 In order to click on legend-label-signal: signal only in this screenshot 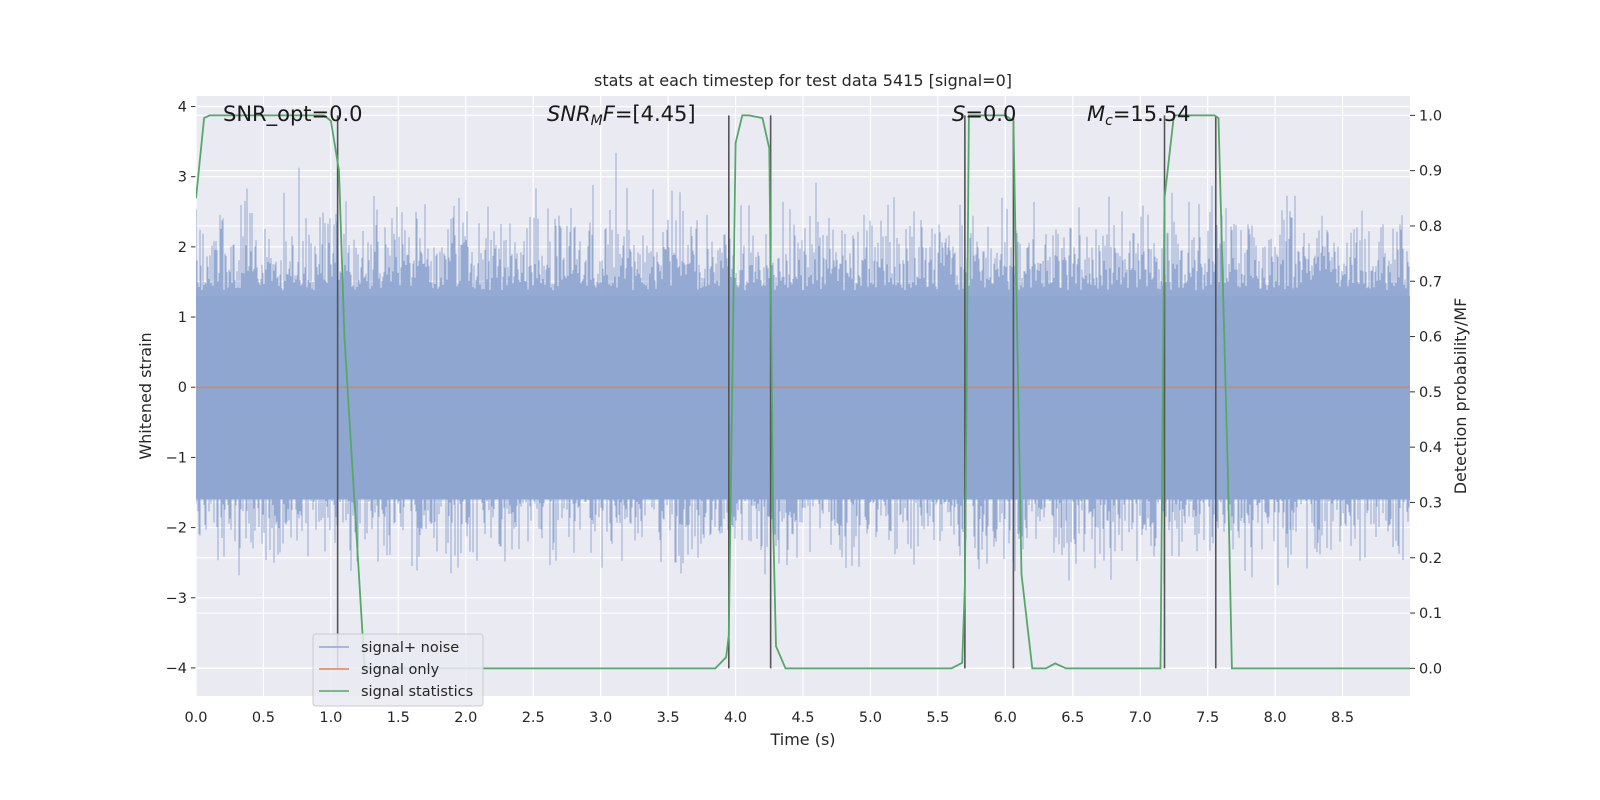, I will do `click(400, 670)`.